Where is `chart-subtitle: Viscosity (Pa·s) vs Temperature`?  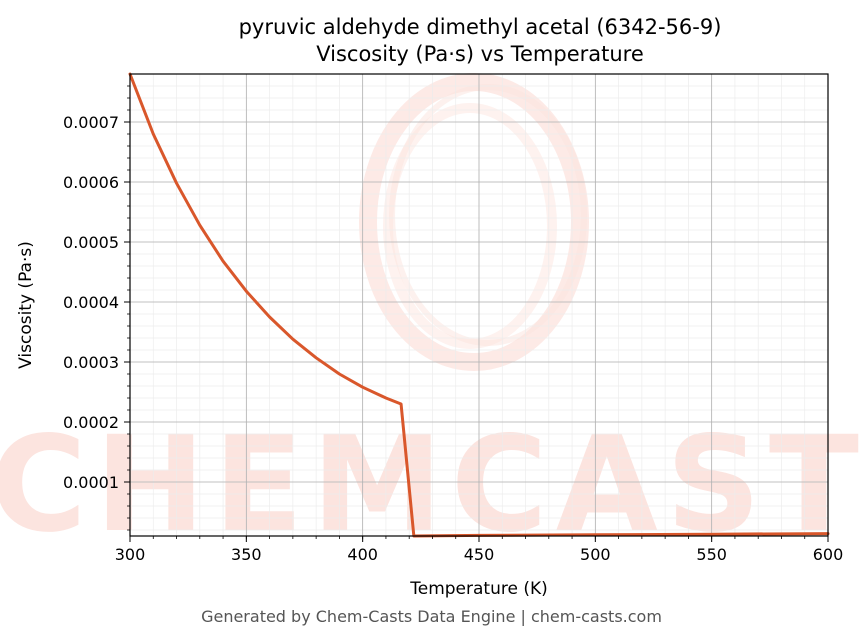 chart-subtitle: Viscosity (Pa·s) vs Temperature is located at coordinates (480, 54).